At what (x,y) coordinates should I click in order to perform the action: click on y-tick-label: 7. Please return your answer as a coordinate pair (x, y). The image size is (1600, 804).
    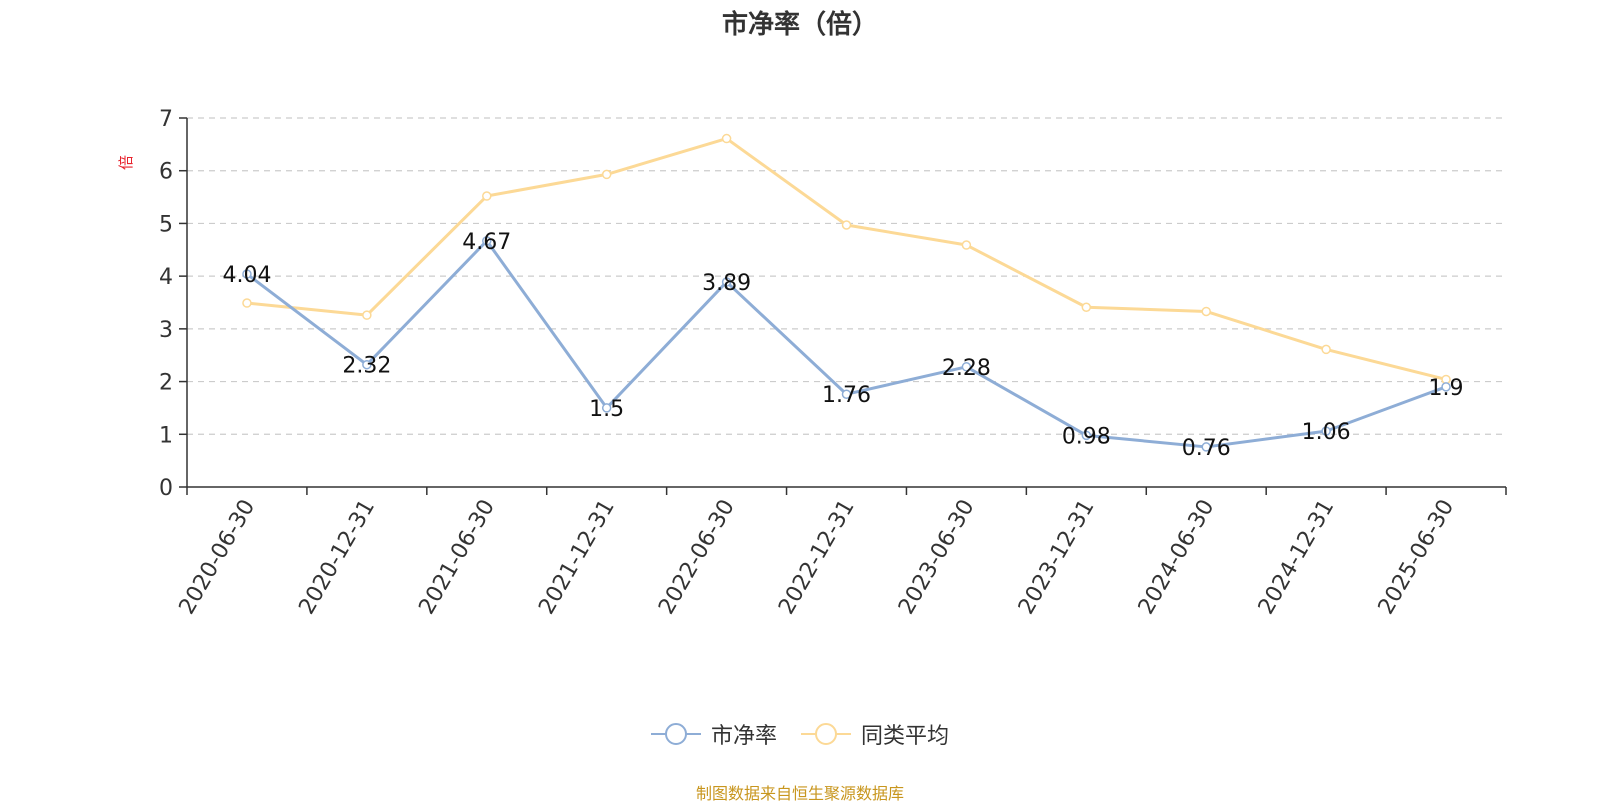
    Looking at the image, I should click on (166, 119).